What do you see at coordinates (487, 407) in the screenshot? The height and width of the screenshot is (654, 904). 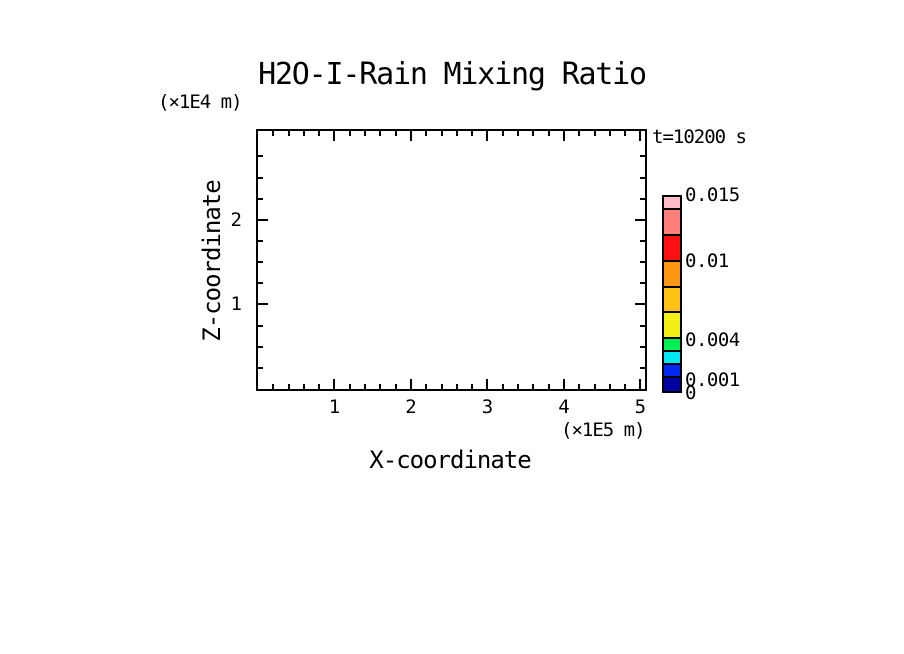 I see `x-tick-label: 3` at bounding box center [487, 407].